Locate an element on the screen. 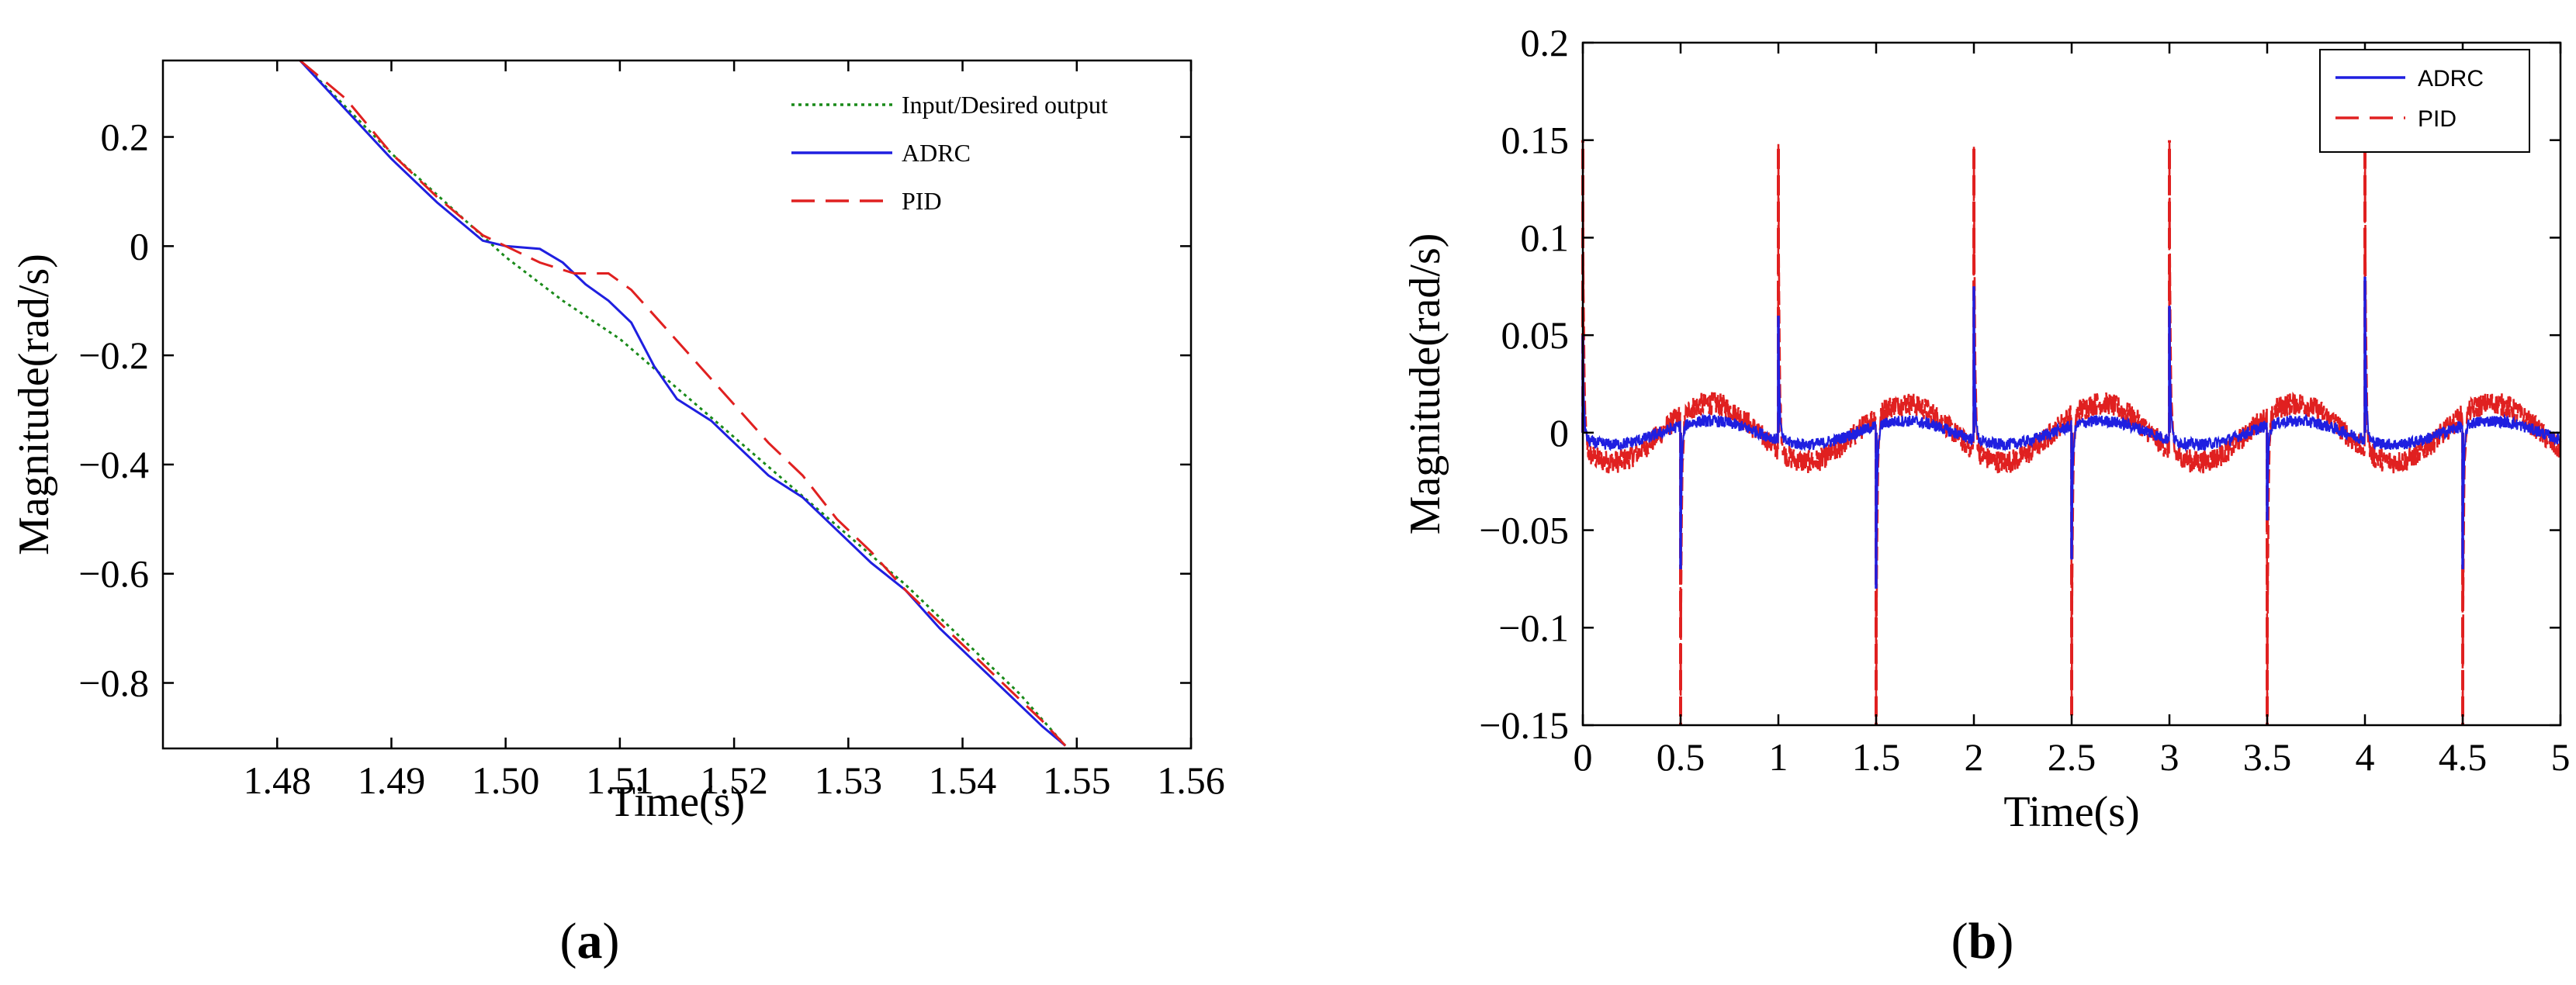  chart-b-y-tick-label: 0 is located at coordinates (1559, 433).